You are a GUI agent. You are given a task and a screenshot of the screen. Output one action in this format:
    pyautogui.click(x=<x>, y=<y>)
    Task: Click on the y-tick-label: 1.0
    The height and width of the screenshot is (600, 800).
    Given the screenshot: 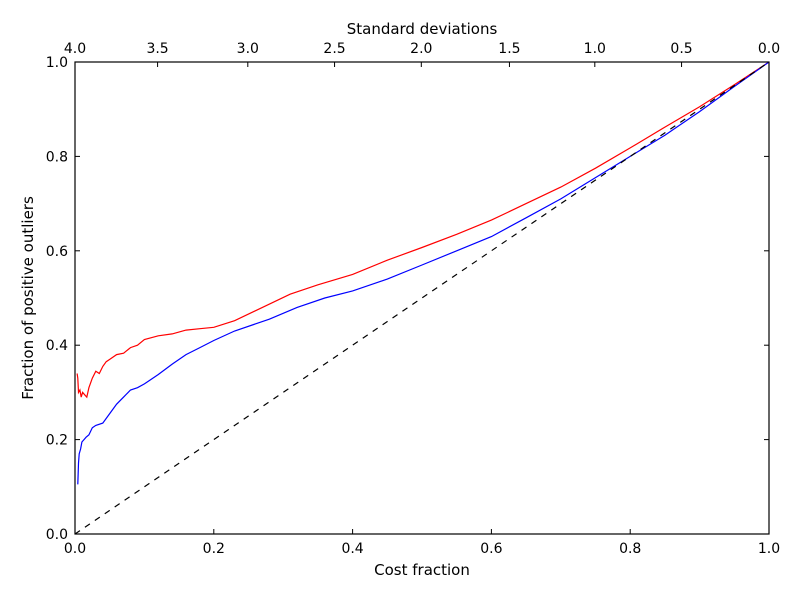 What is the action you would take?
    pyautogui.click(x=57, y=63)
    